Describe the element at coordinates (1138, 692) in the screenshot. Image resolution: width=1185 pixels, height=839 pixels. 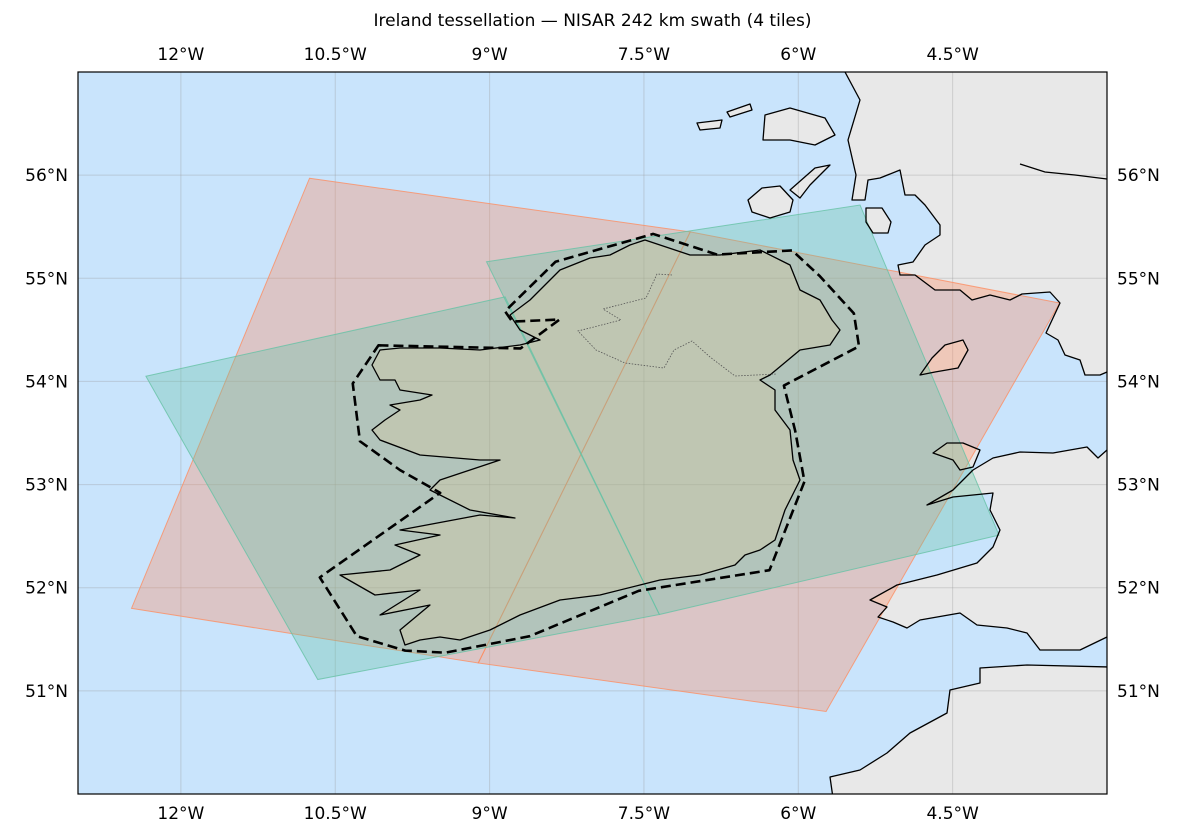
I see `right-lat-tick-label: 51°N` at that location.